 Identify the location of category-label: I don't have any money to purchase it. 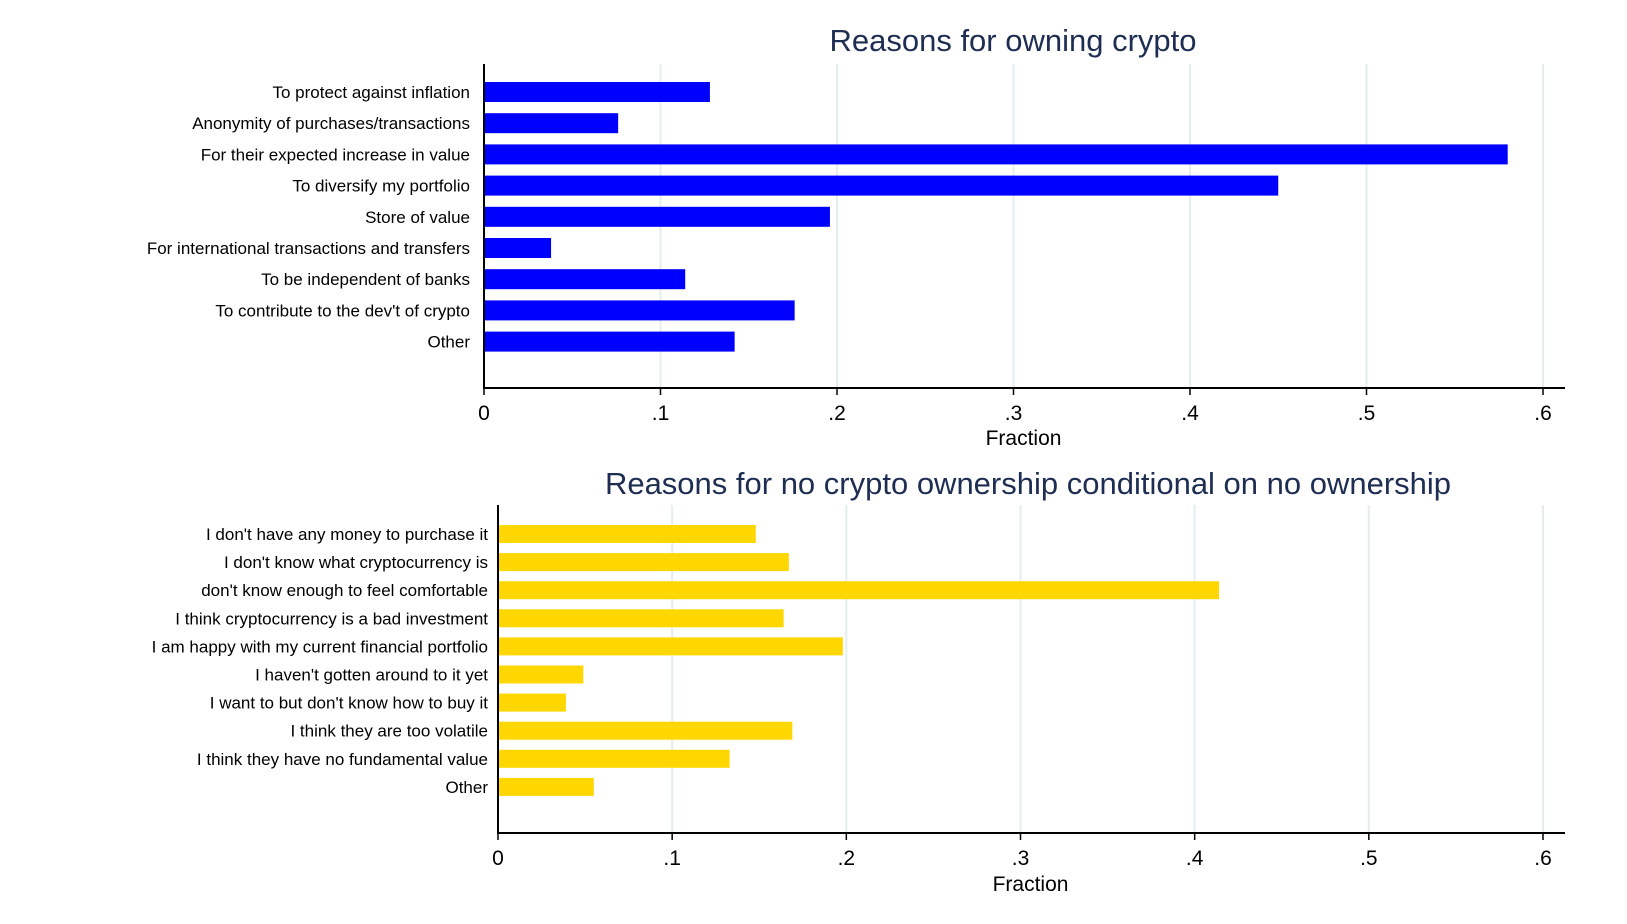
(347, 534).